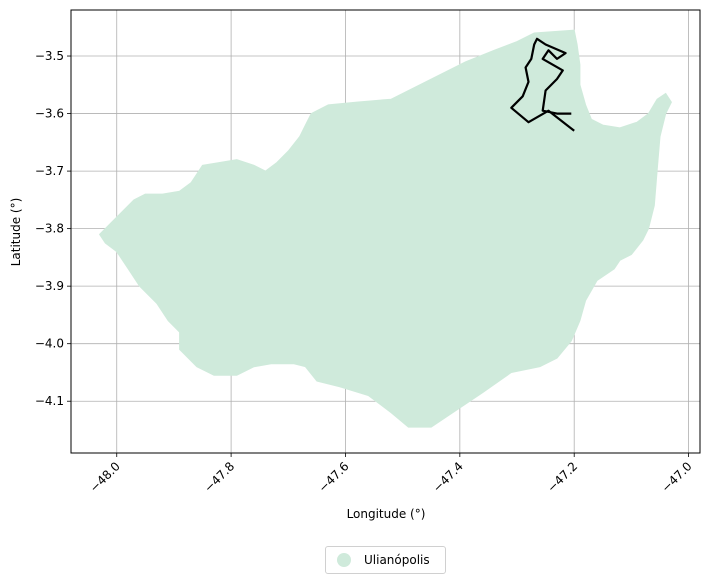  What do you see at coordinates (49, 114) in the screenshot?
I see `y-tick-label: −3.6` at bounding box center [49, 114].